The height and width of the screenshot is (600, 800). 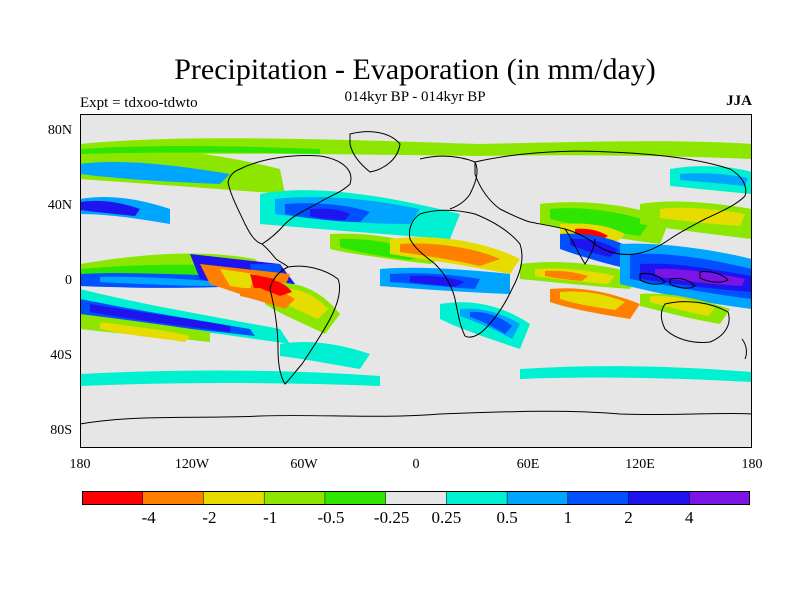 I want to click on lat-label-40s: 40S, so click(x=61, y=355).